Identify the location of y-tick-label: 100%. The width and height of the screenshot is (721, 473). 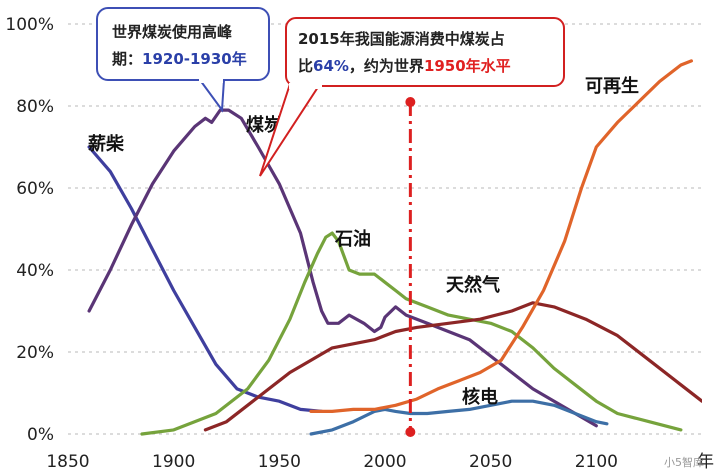
(29, 25).